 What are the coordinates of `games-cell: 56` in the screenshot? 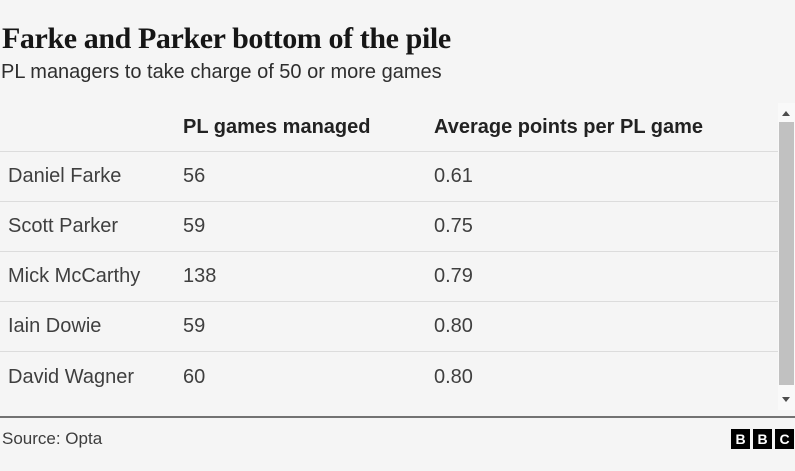 It's located at (194, 176).